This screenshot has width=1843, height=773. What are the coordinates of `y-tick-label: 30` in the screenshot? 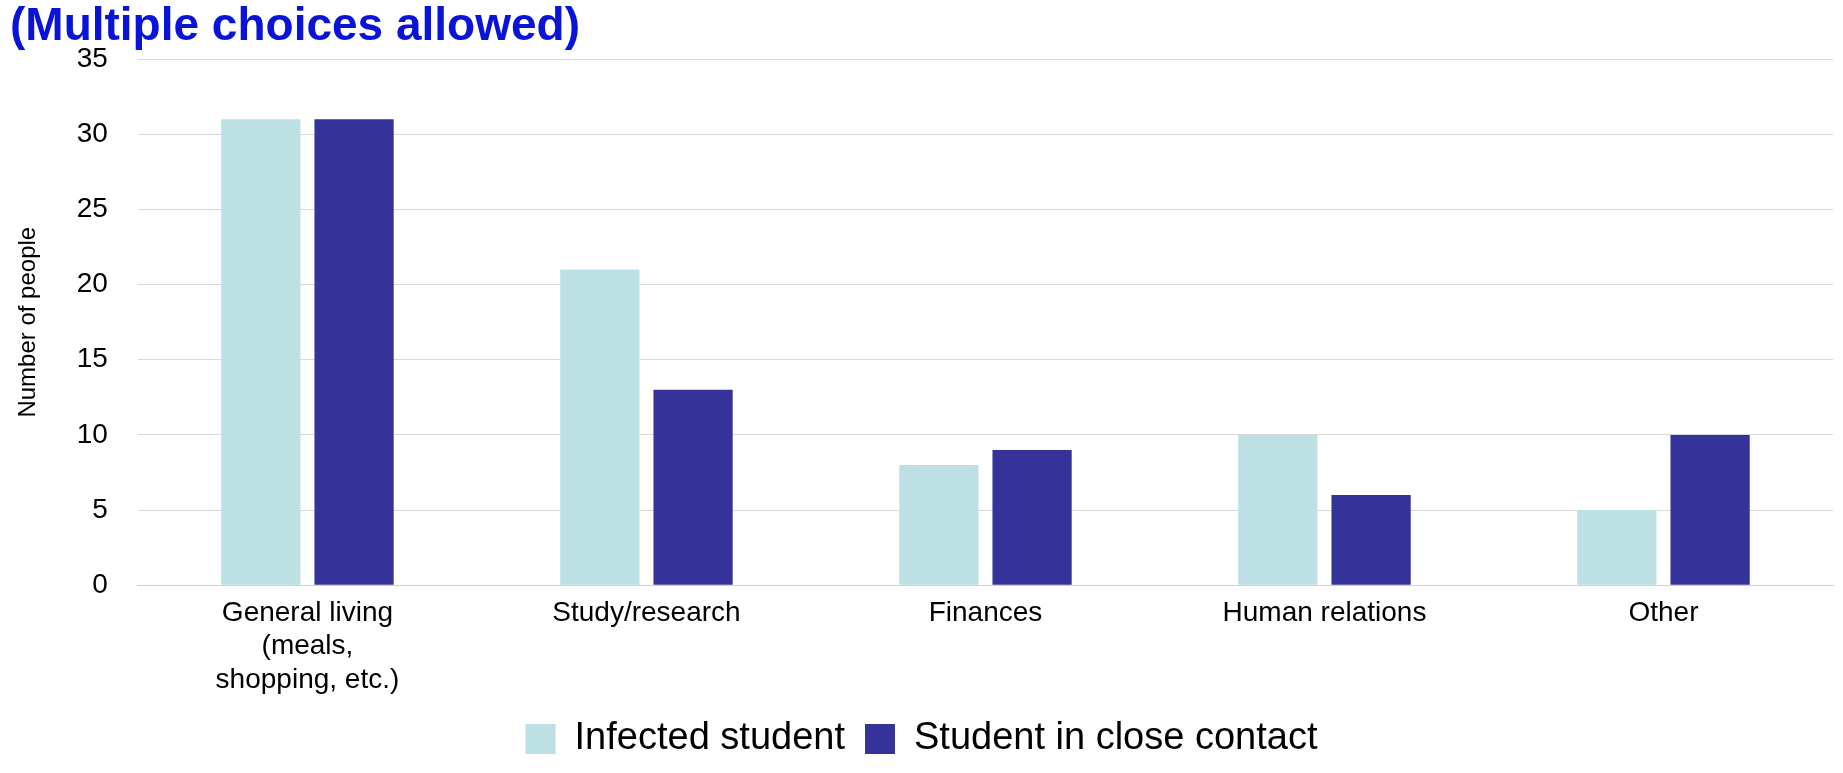 It's located at (92, 133).